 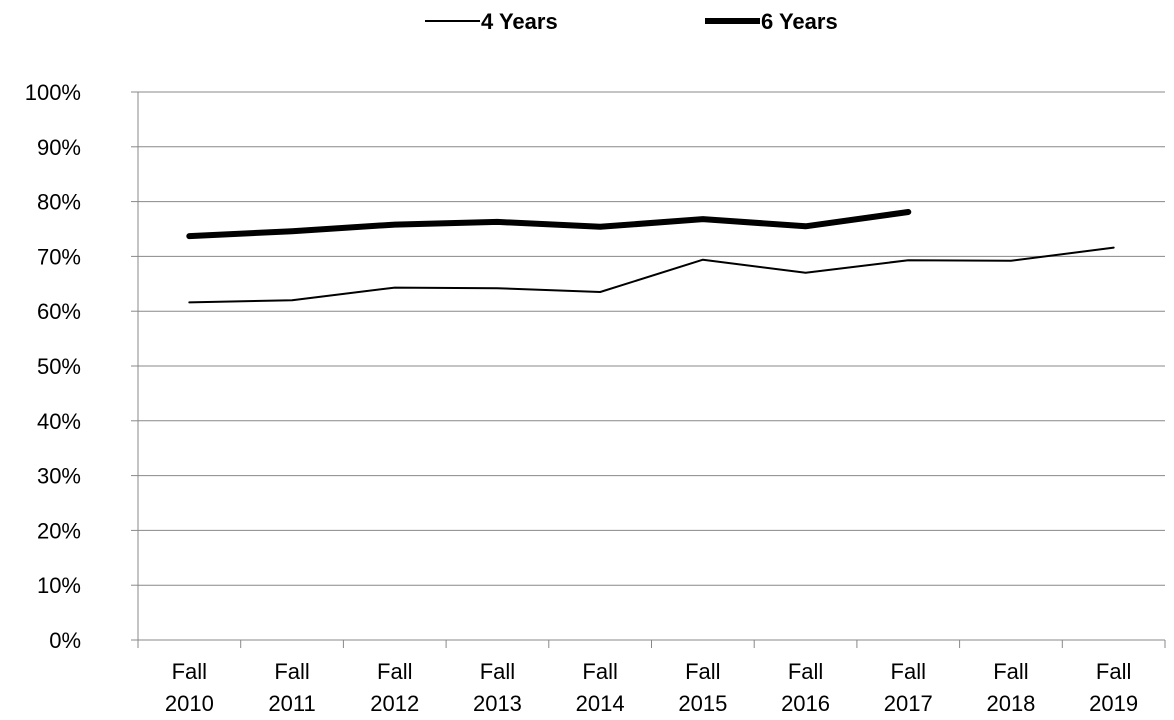 I want to click on x-tick-label: Fall 2013, so click(x=497, y=687).